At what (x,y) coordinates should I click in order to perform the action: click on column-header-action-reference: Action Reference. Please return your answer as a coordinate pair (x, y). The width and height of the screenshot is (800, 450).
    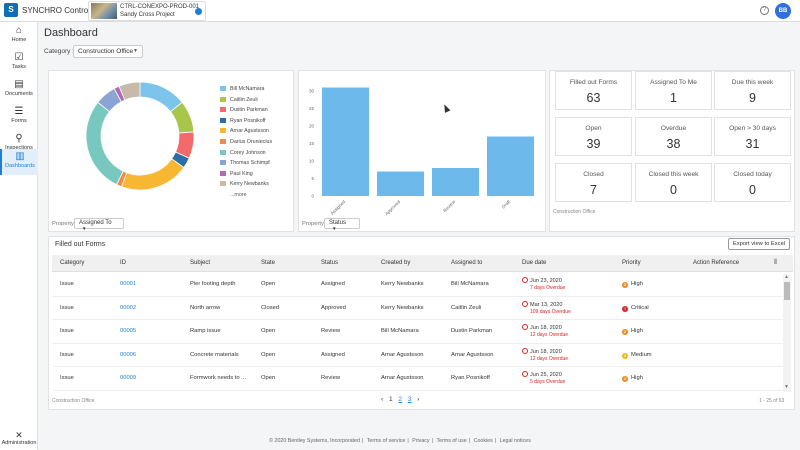
    Looking at the image, I should click on (716, 263).